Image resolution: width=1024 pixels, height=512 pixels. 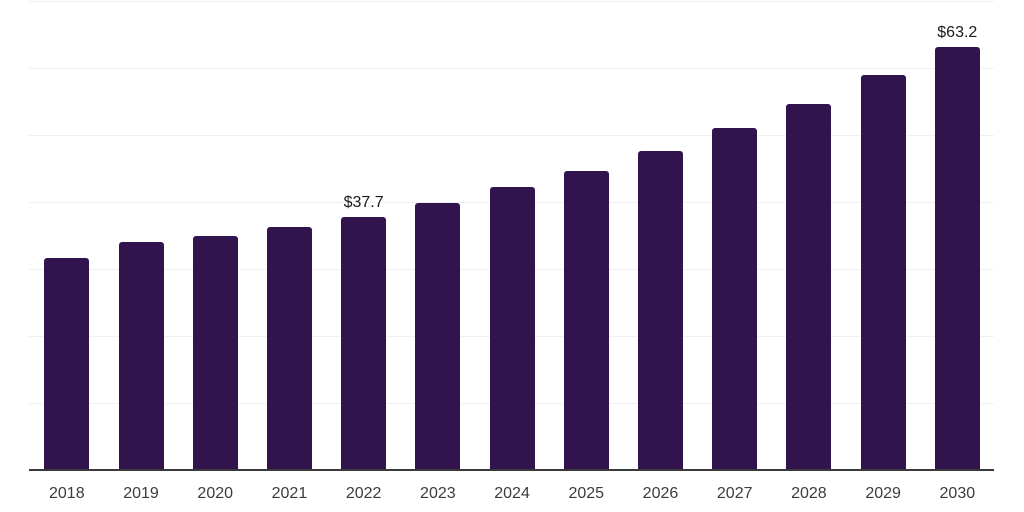 I want to click on x-tick-label-2020: 2020, so click(x=215, y=493).